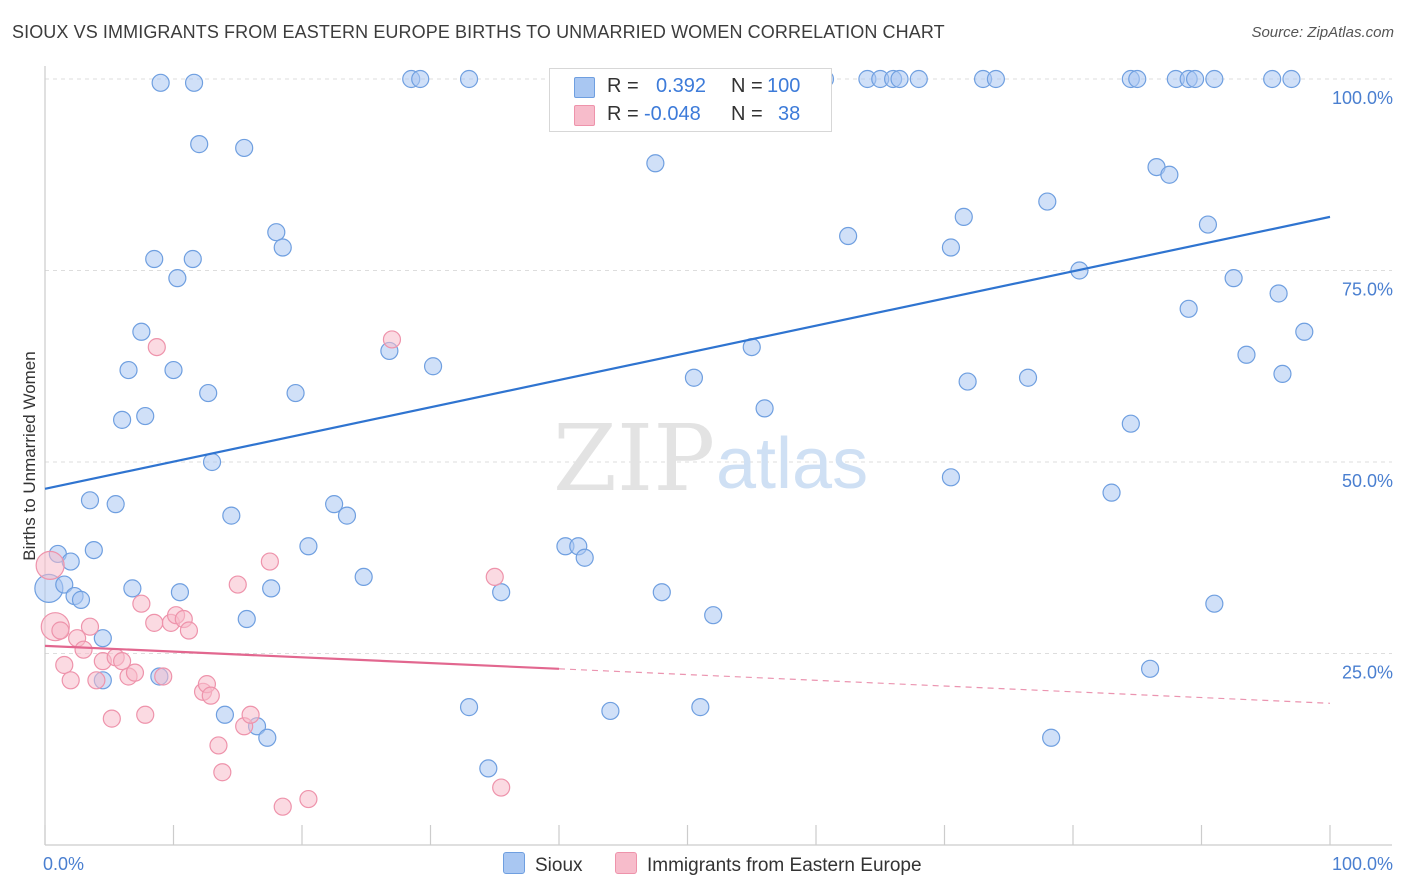  I want to click on immigrants-swatch, so click(584, 115).